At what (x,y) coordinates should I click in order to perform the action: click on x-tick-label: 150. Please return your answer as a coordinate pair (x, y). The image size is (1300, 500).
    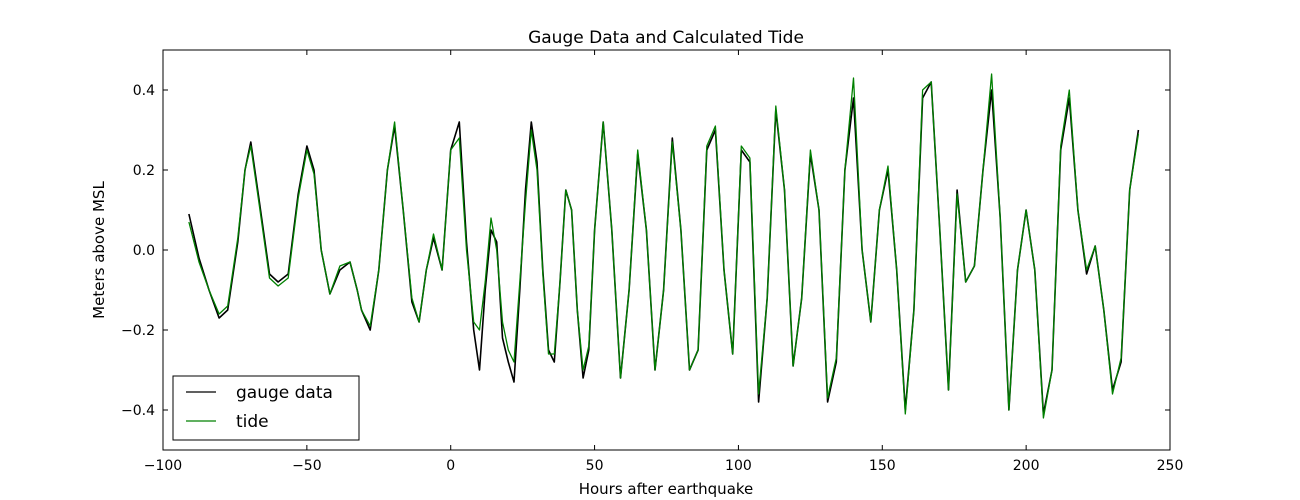
    Looking at the image, I should click on (882, 466).